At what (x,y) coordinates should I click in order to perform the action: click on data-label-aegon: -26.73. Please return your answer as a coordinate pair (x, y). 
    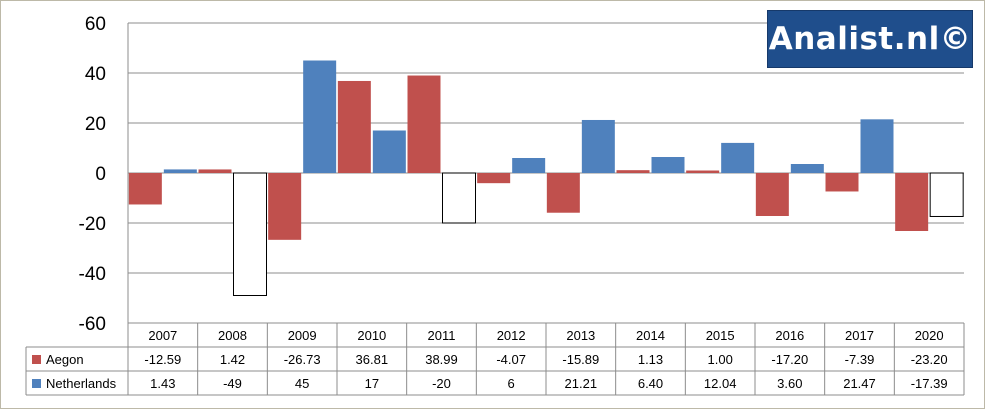
    Looking at the image, I should click on (302, 359).